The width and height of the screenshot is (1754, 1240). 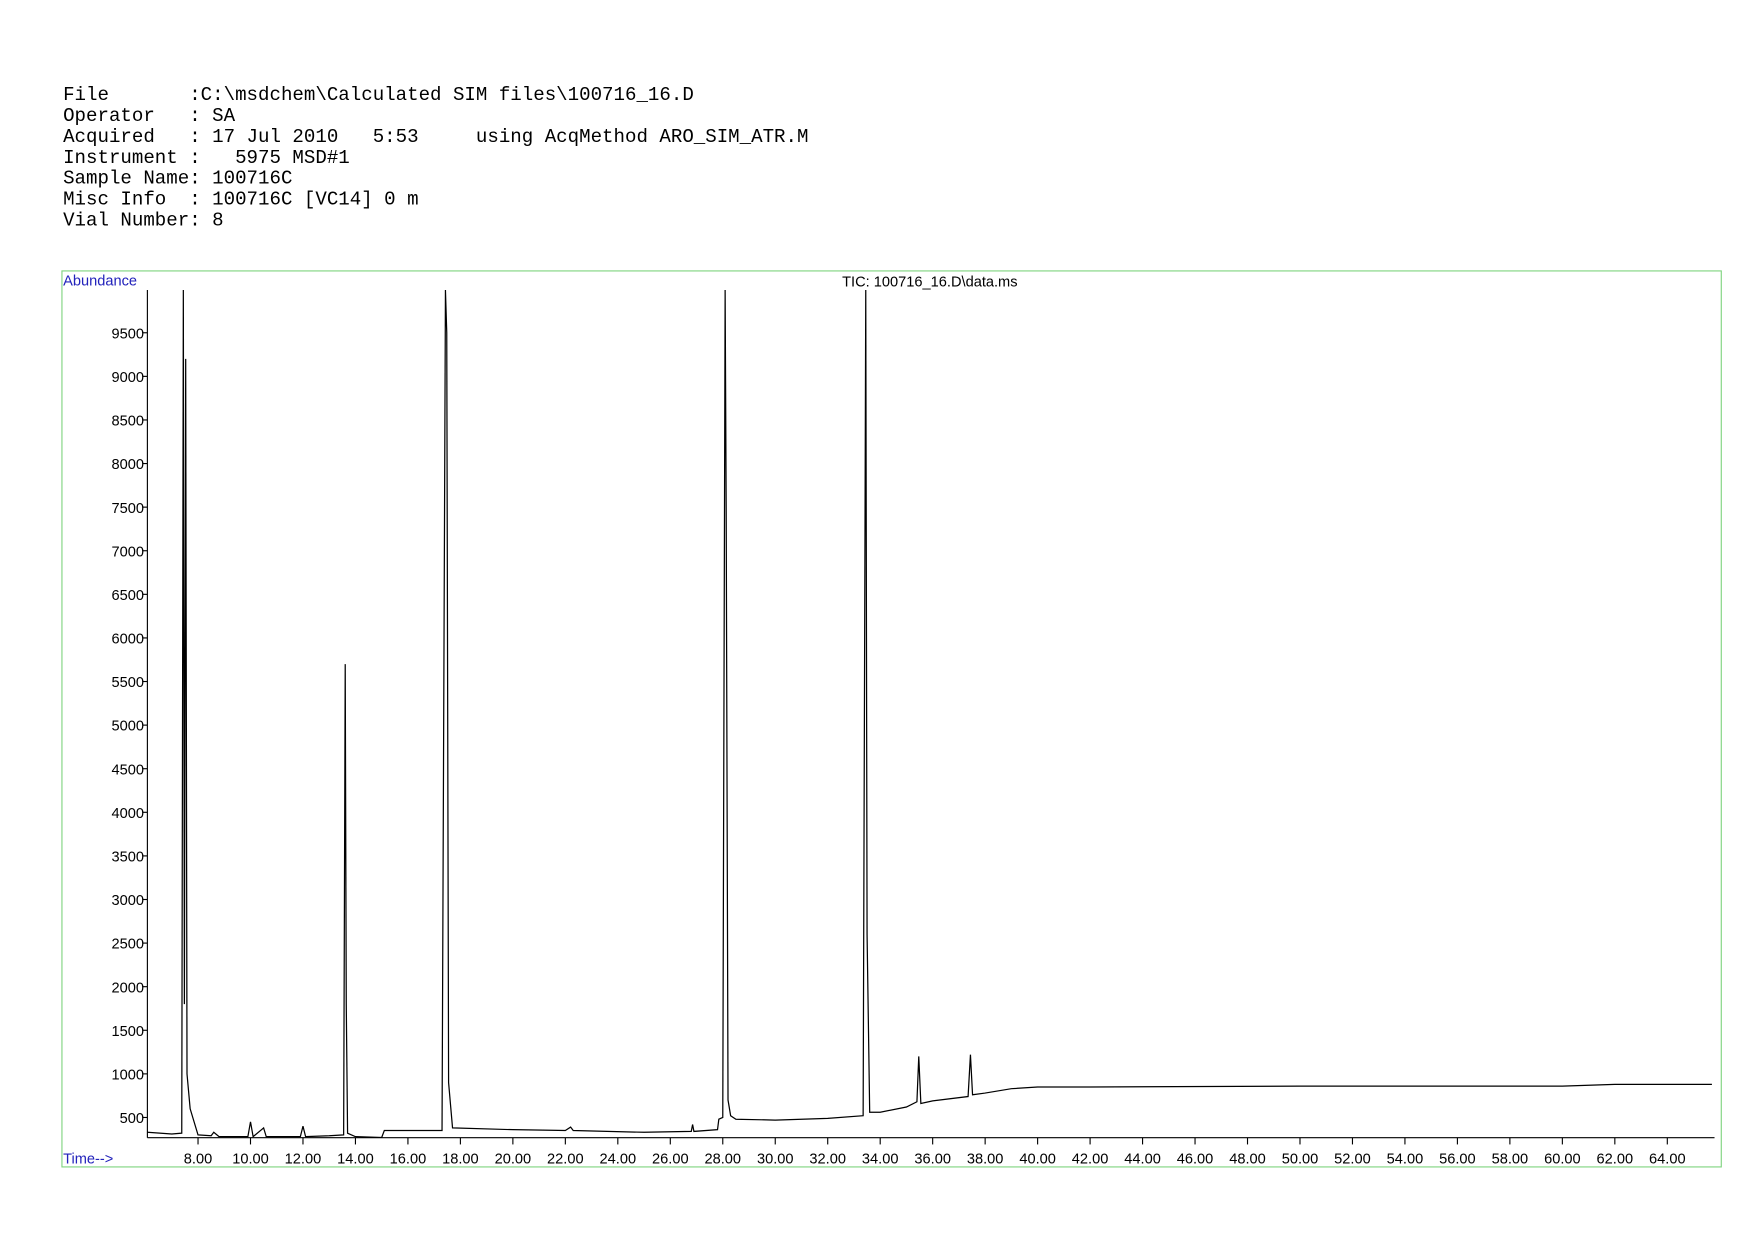 I want to click on y-tick-label: 2500, so click(x=128, y=945).